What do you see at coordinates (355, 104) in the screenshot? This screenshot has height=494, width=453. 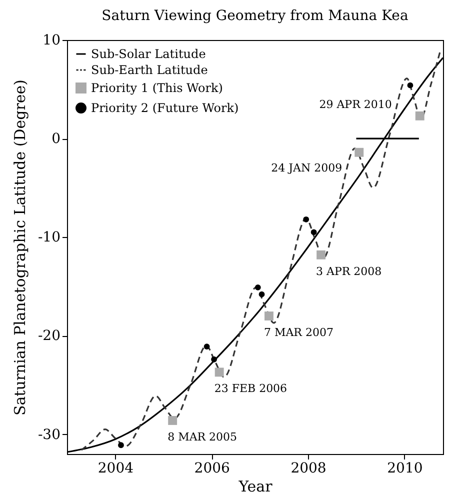 I see `annotation: 29 APR 2010` at bounding box center [355, 104].